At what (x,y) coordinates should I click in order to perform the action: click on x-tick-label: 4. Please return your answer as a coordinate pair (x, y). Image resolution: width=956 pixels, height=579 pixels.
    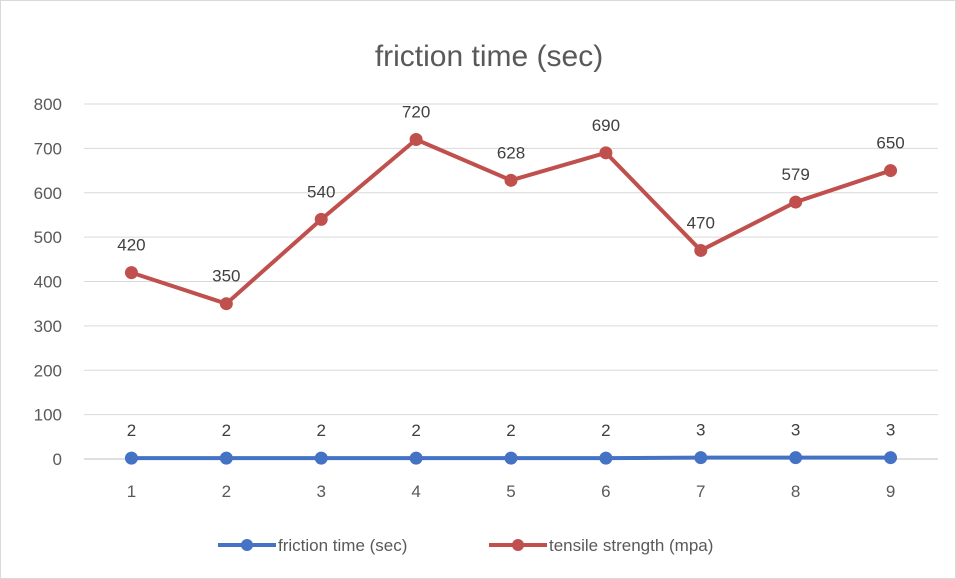
    Looking at the image, I should click on (415, 491).